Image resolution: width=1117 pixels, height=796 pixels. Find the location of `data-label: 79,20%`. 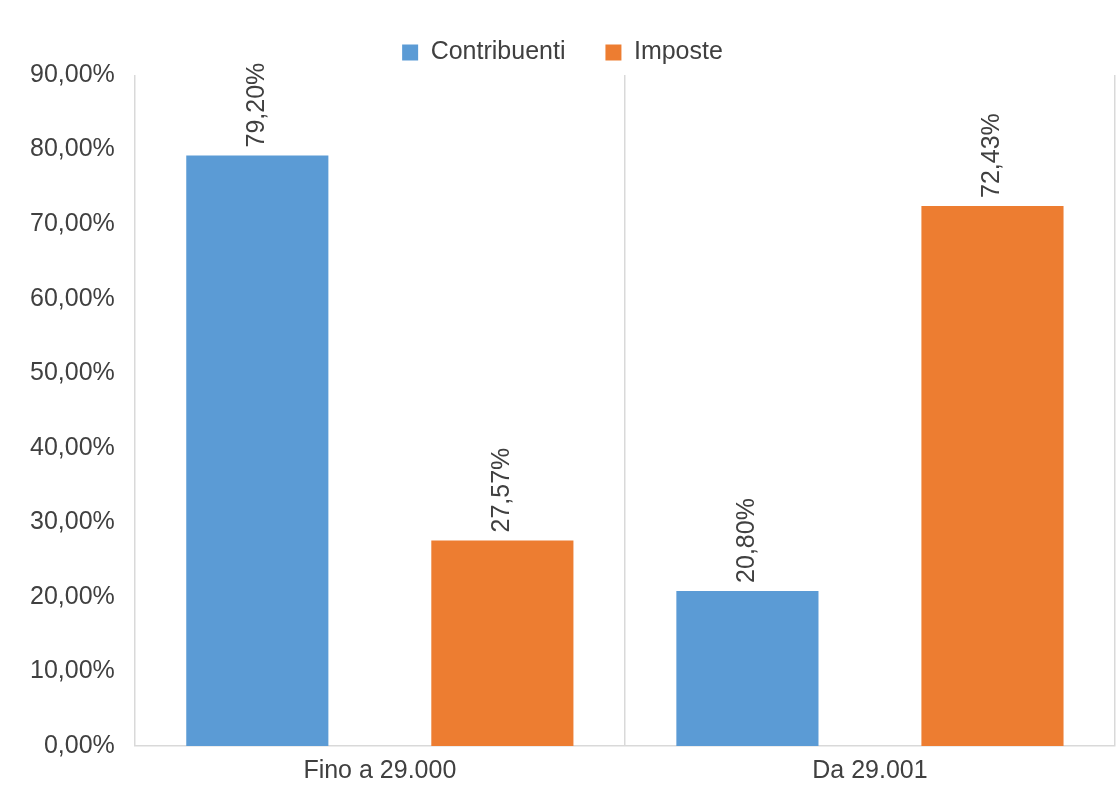

data-label: 79,20% is located at coordinates (255, 105).